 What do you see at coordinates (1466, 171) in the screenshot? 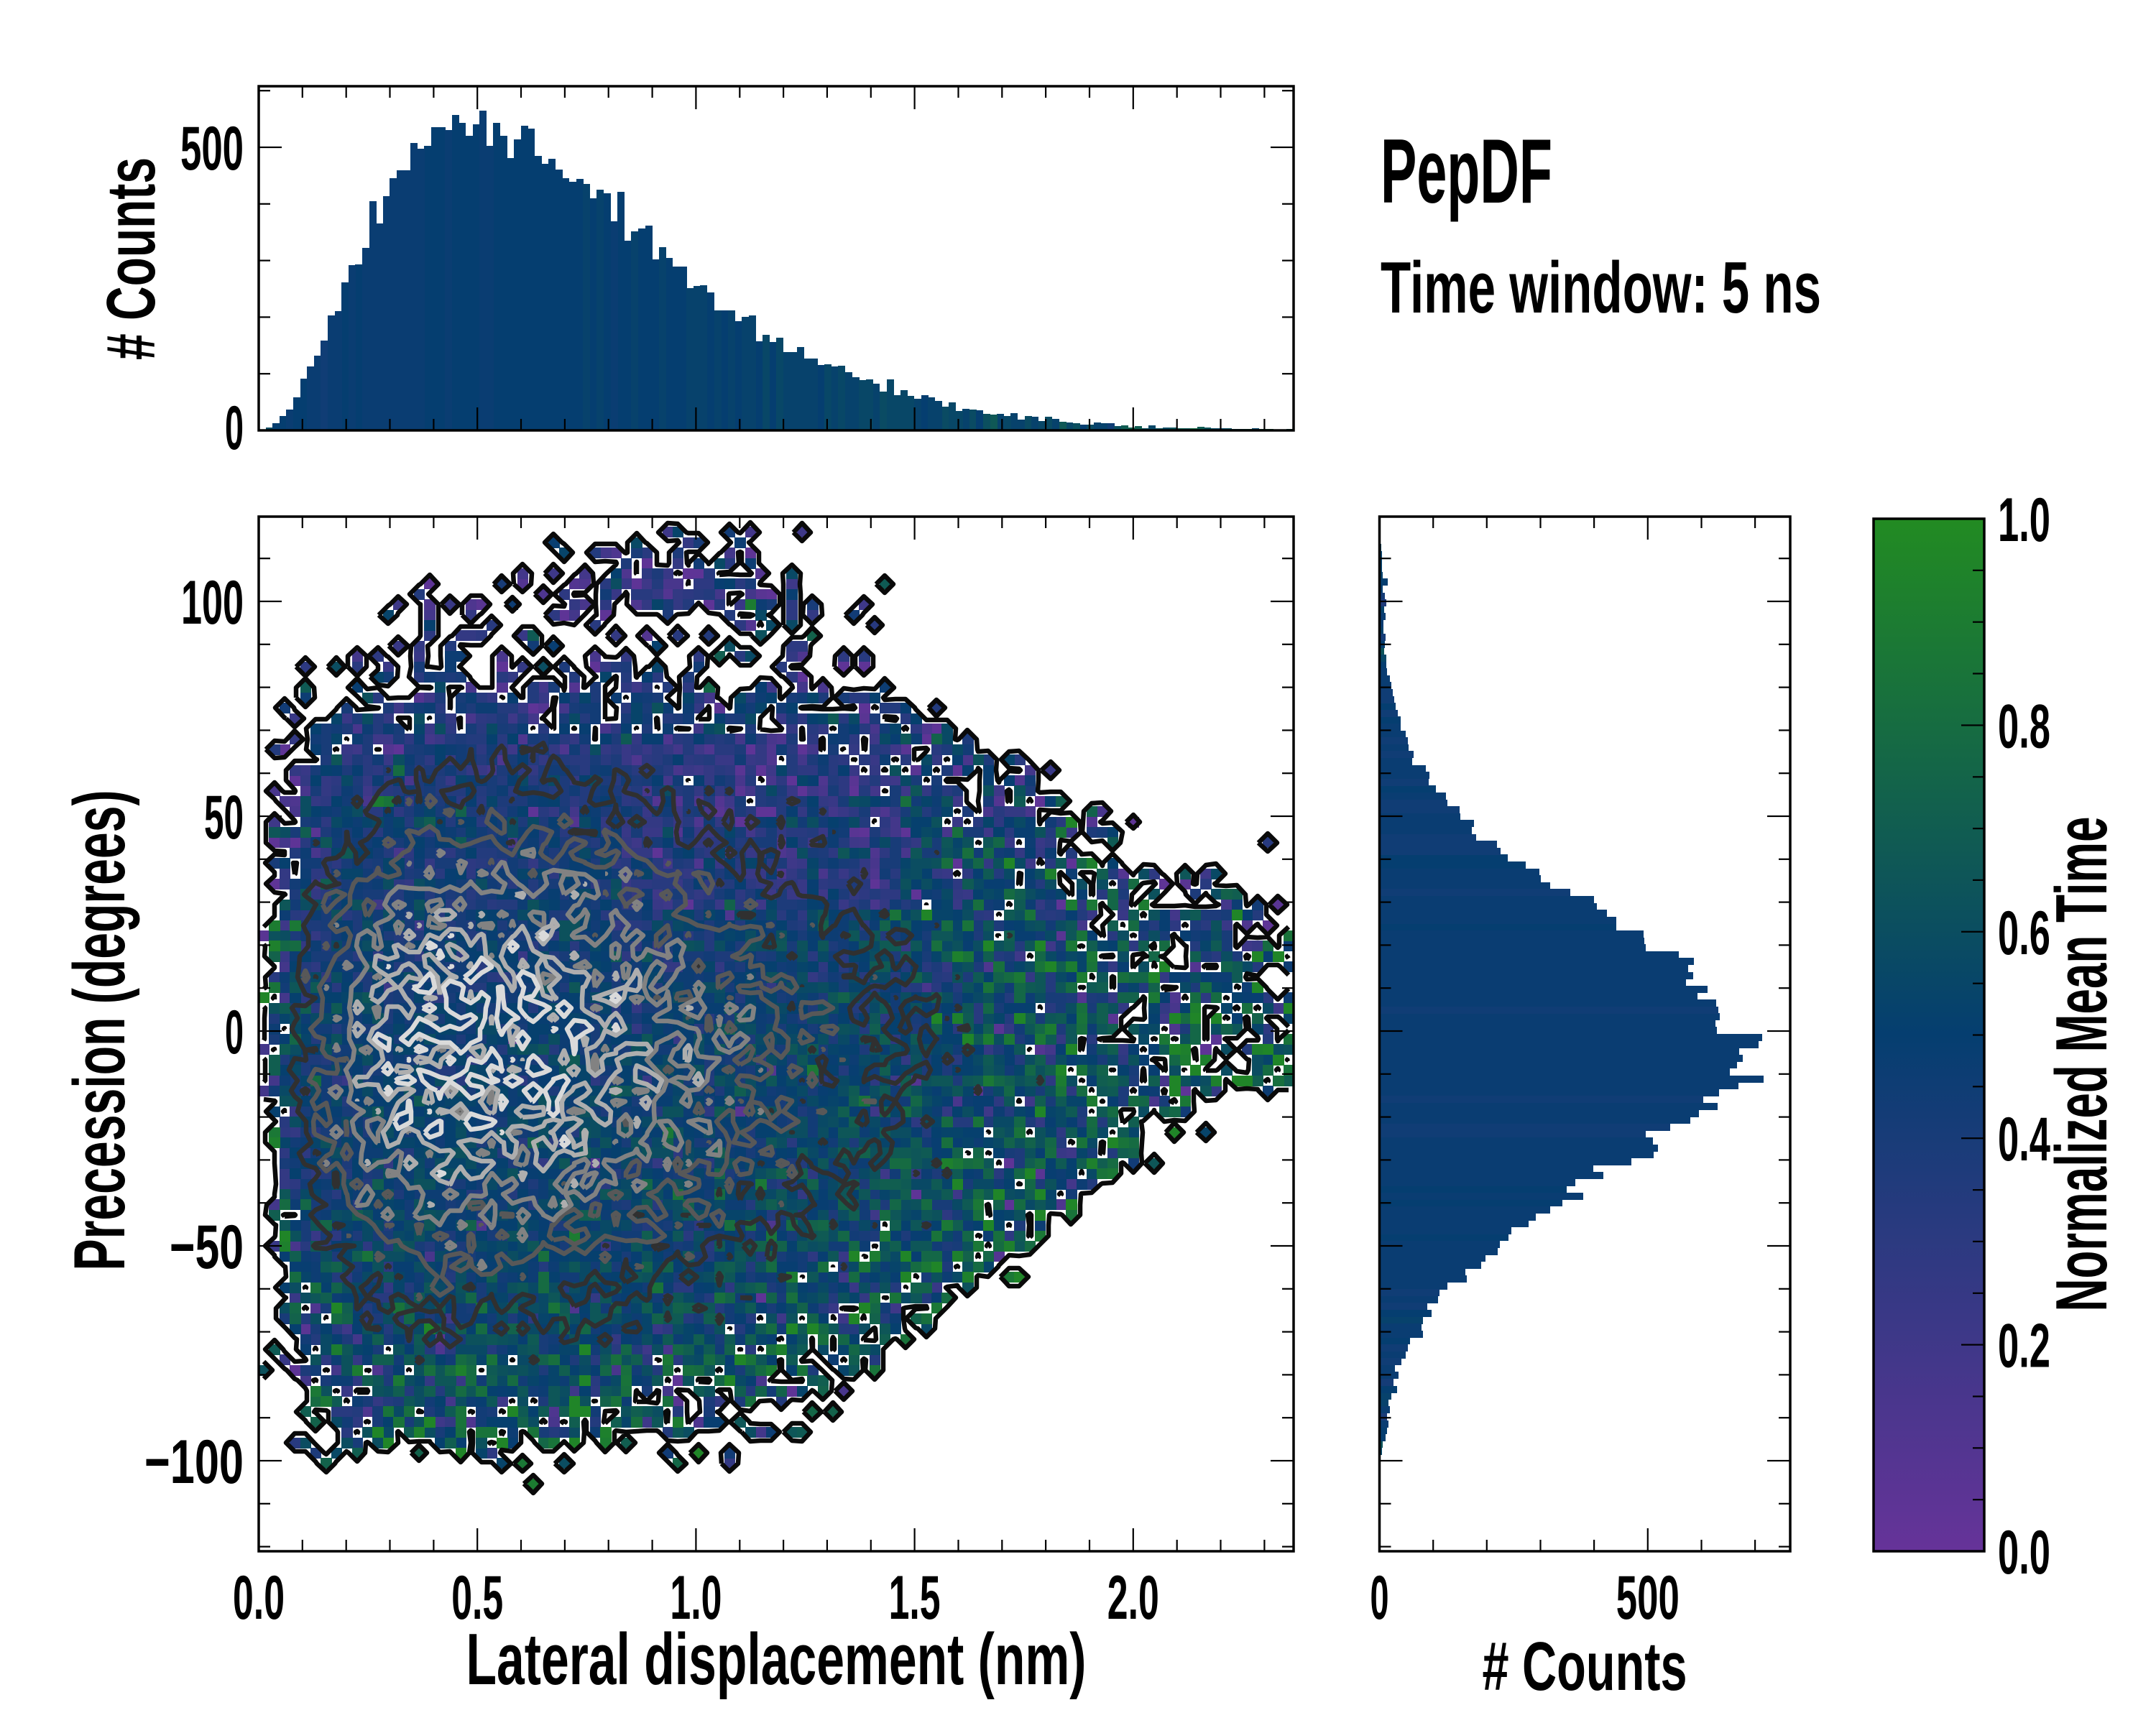
I see `svg-text: PepDF` at bounding box center [1466, 171].